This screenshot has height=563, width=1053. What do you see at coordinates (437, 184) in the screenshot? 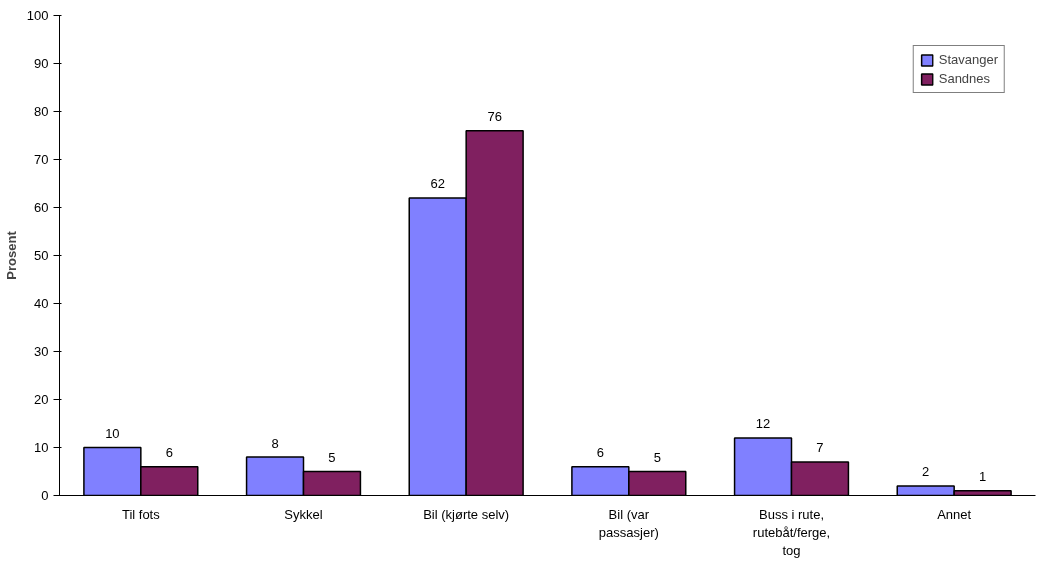
I see `data-label: 62` at bounding box center [437, 184].